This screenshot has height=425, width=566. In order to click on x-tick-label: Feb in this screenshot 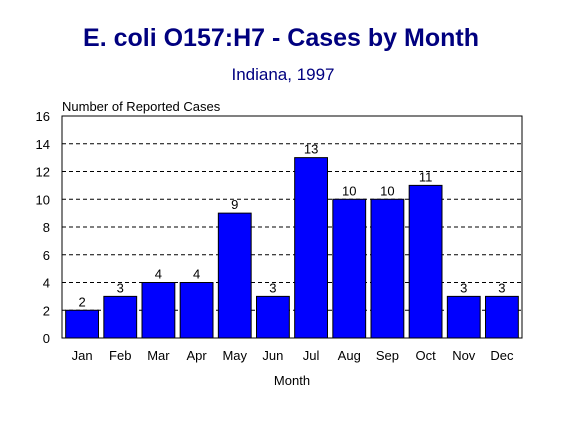, I will do `click(120, 355)`.